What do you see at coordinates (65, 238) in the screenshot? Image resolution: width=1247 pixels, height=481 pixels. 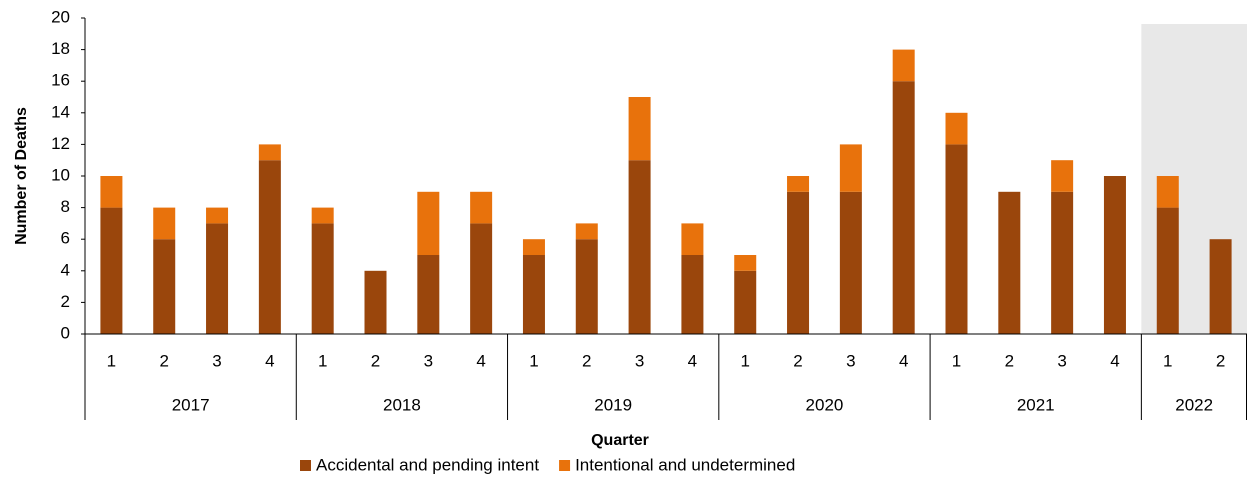 I see `y-tick-label: 6` at bounding box center [65, 238].